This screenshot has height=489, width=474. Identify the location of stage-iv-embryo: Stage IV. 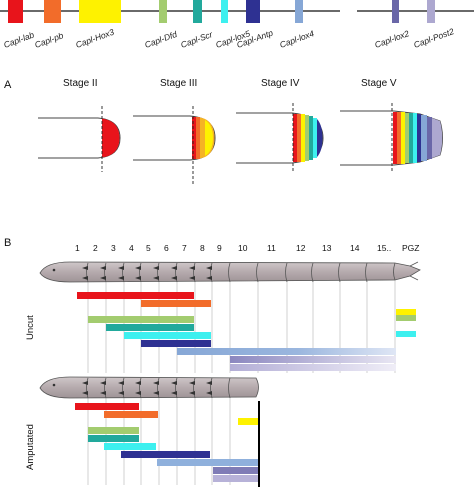
(280, 125).